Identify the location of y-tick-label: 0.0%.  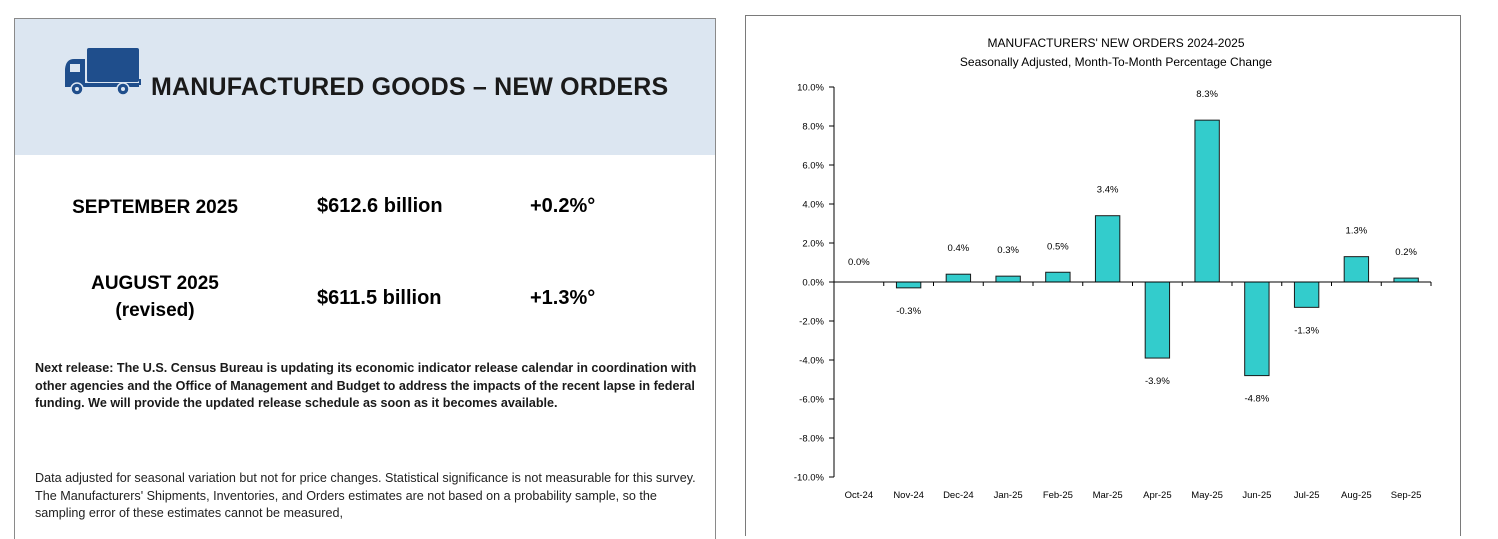
(813, 283).